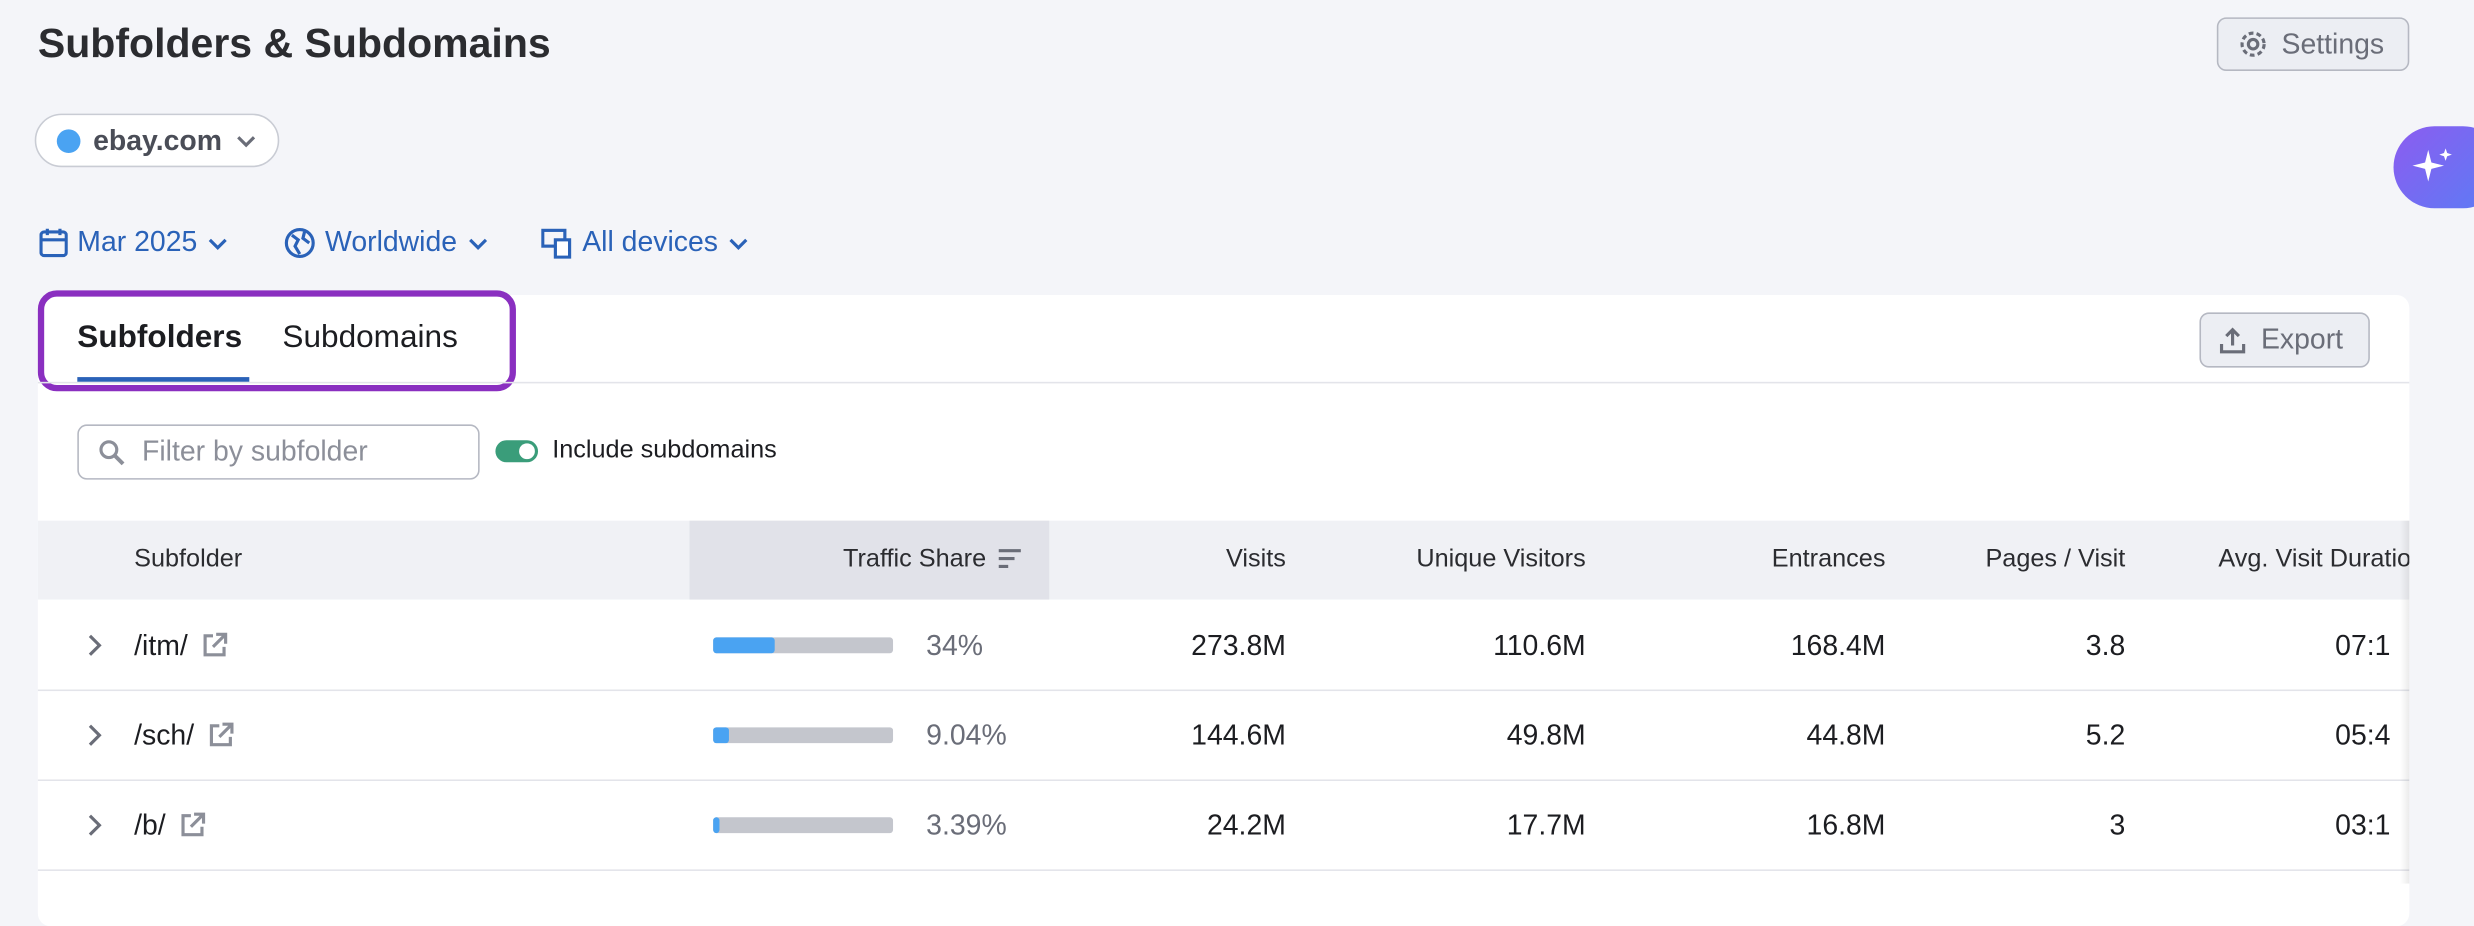  I want to click on subfolder-name: /itm/, so click(181, 645).